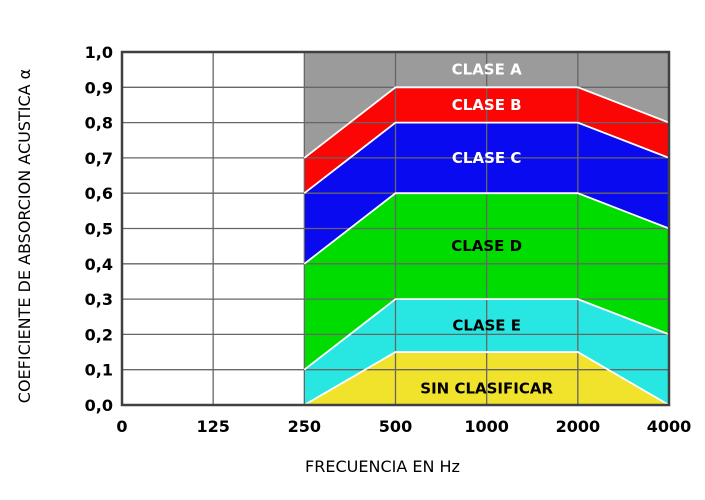  Describe the element at coordinates (578, 426) in the screenshot. I see `x-tick-label: 2000` at that location.